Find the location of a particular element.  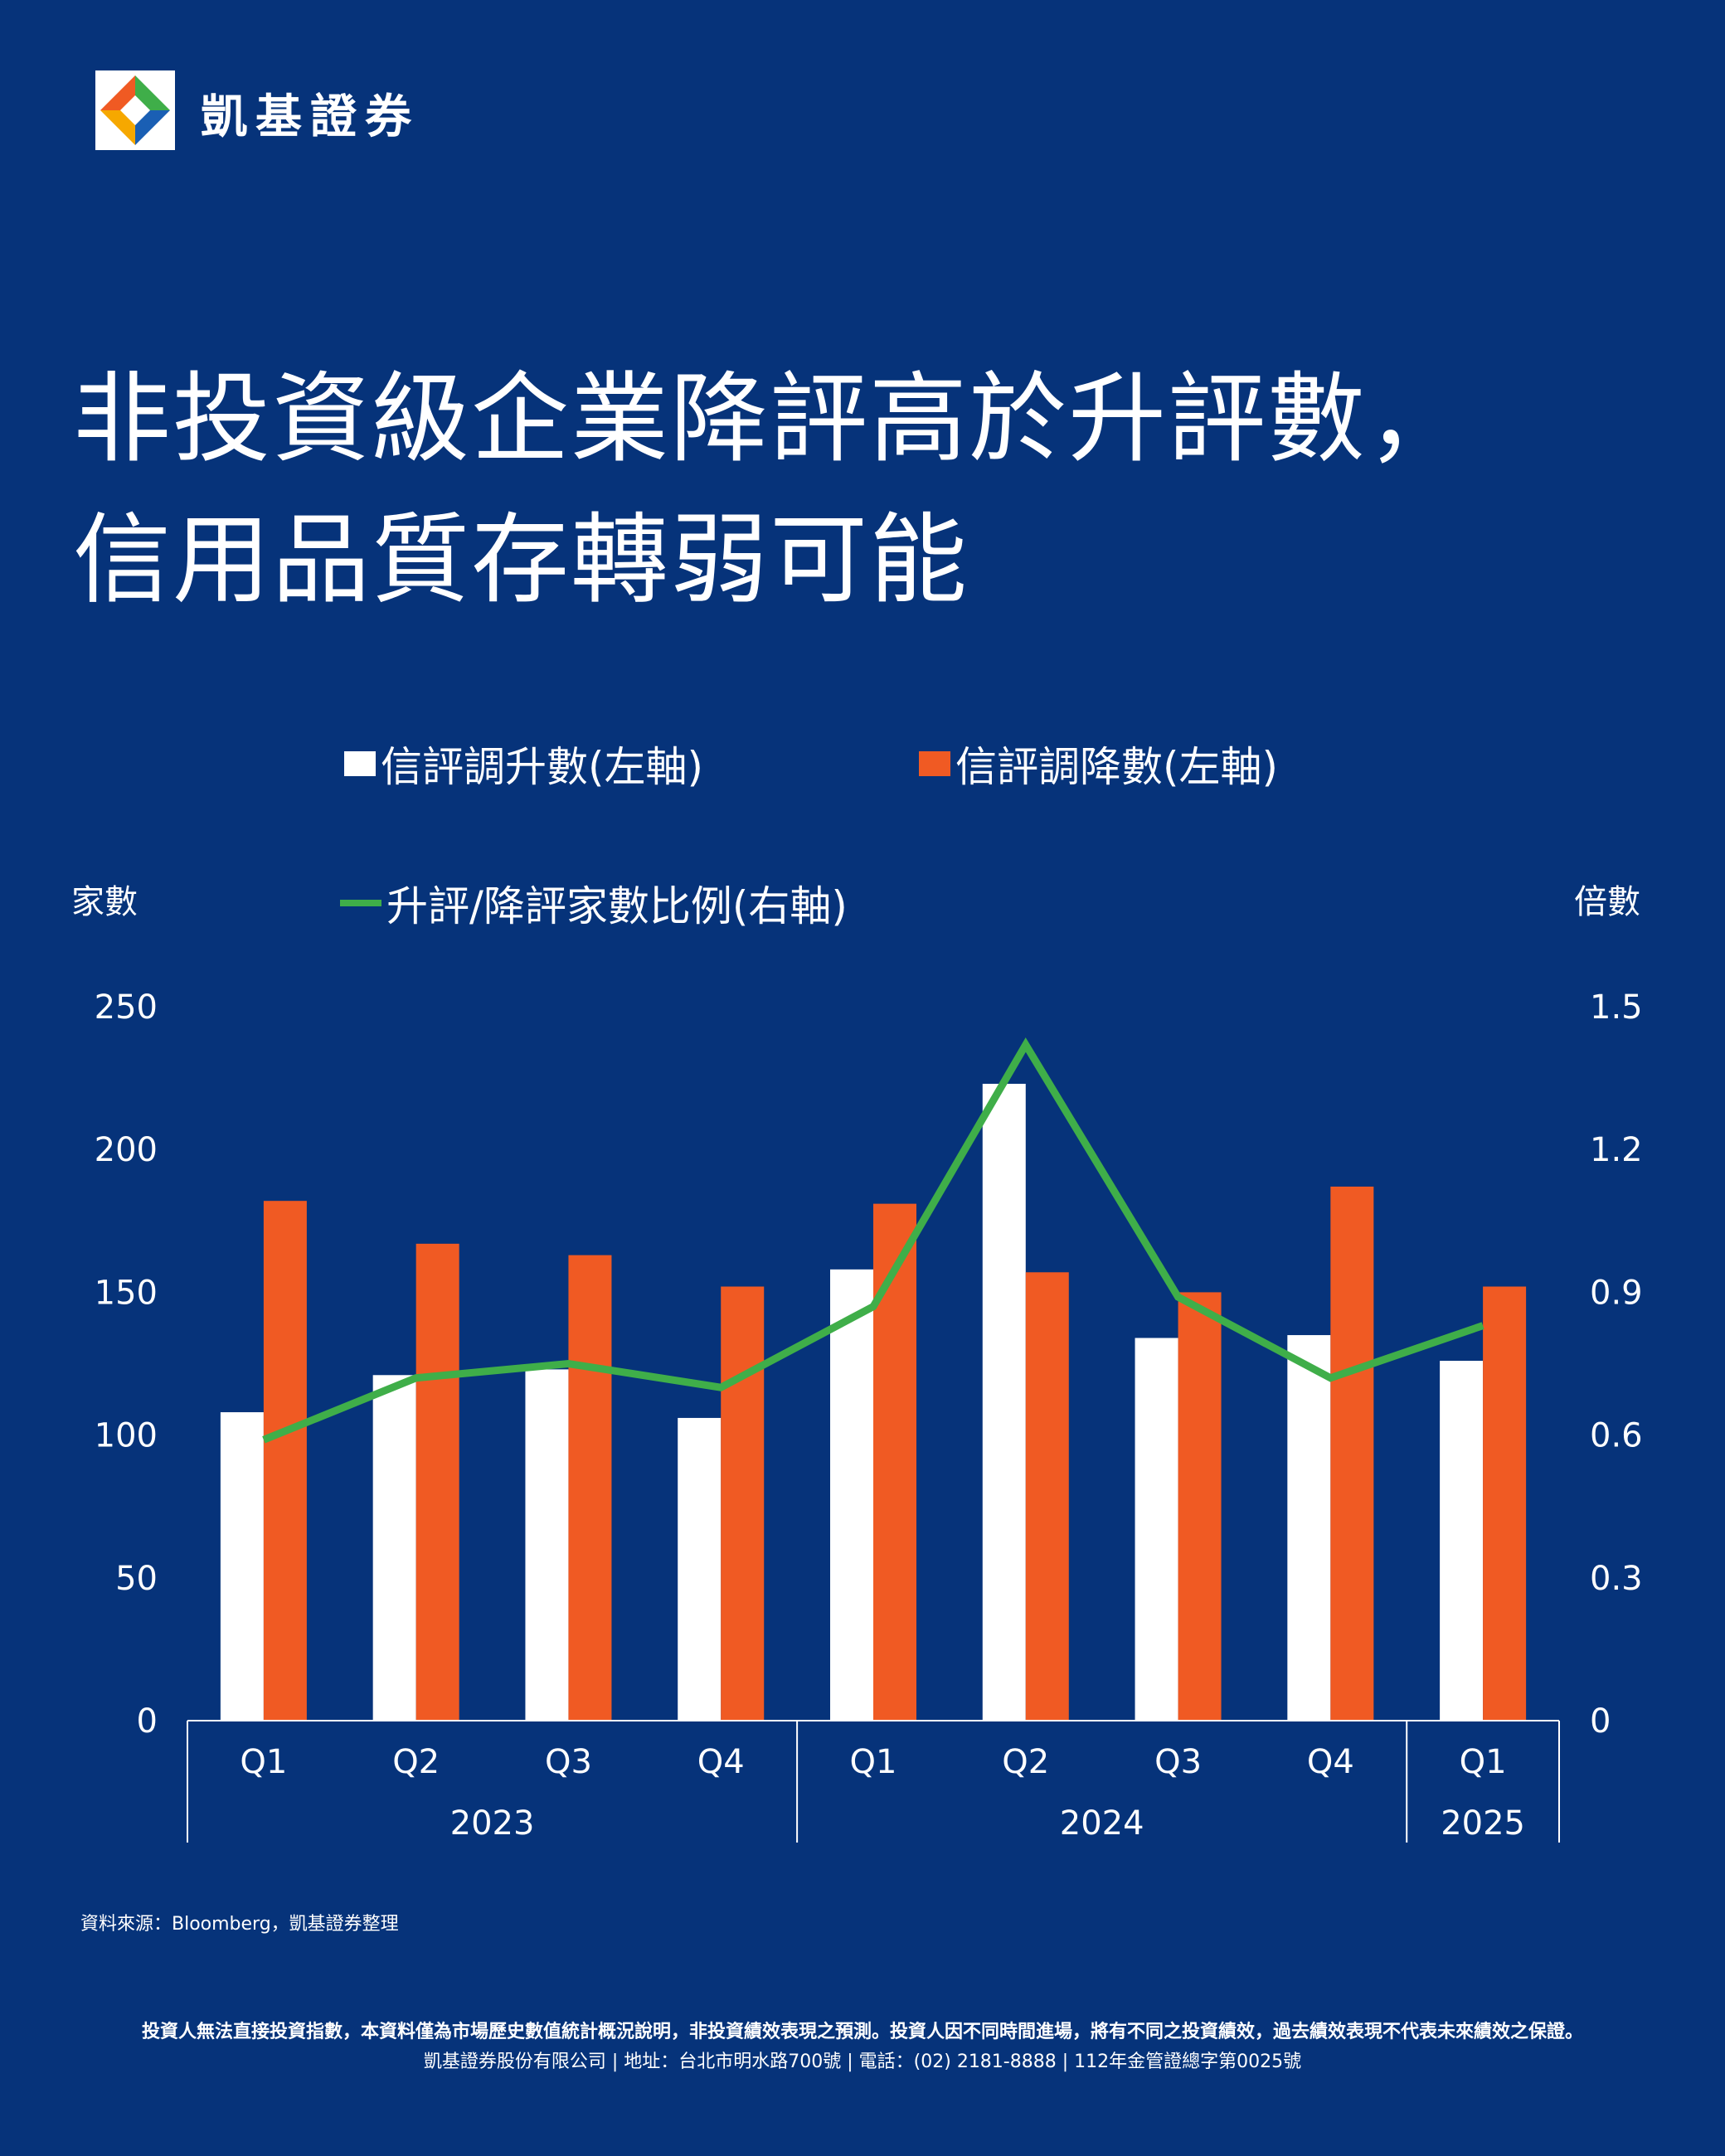

left-tick-label: 250 is located at coordinates (126, 1007).